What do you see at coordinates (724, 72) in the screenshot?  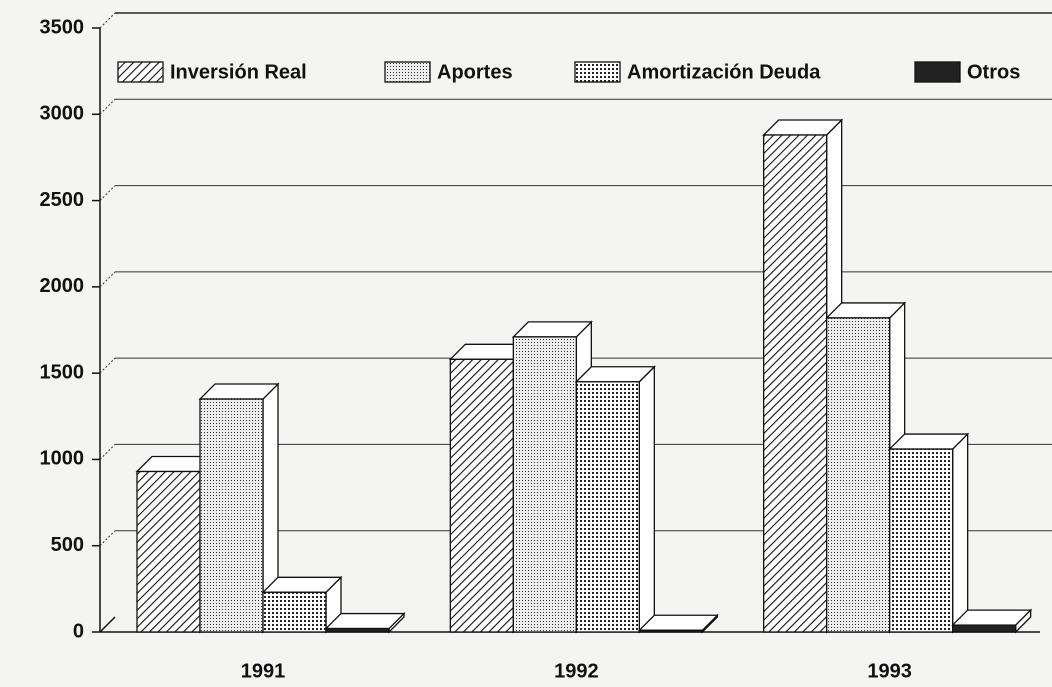 I see `legend-label: Amortización Deuda` at bounding box center [724, 72].